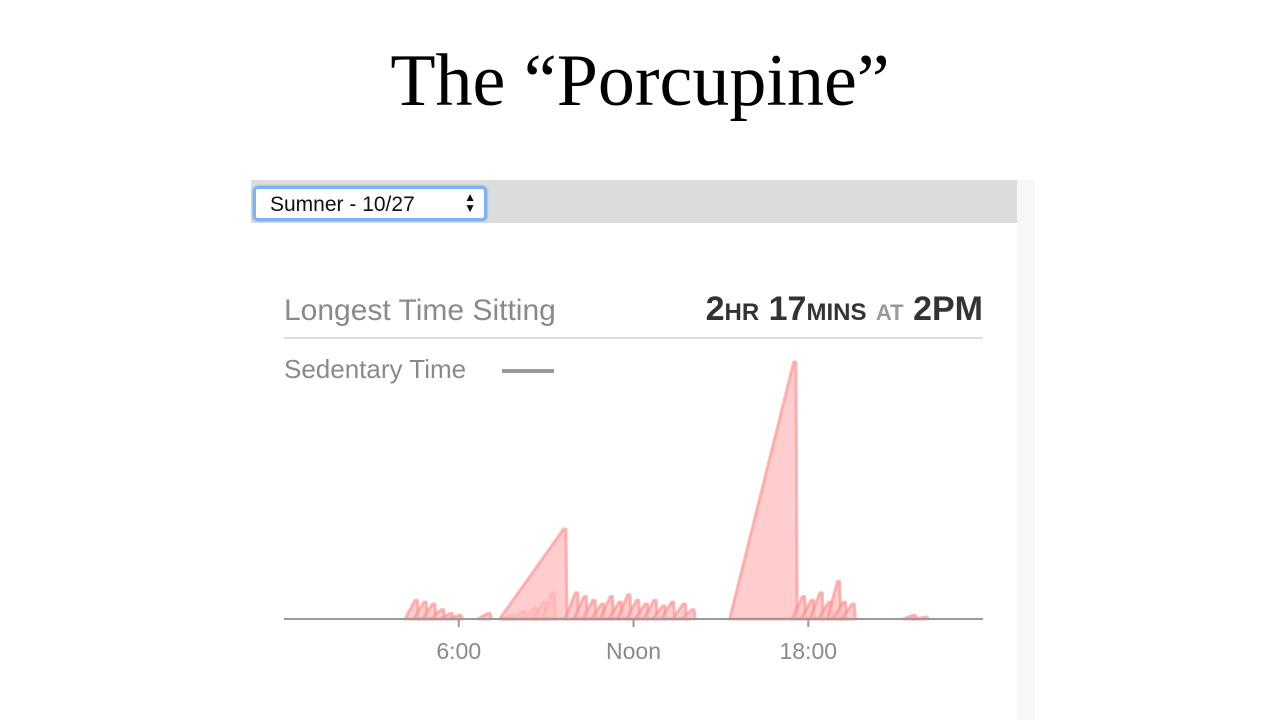 The image size is (1280, 720). Describe the element at coordinates (948, 309) in the screenshot. I see `metric-time: 2PM` at that location.